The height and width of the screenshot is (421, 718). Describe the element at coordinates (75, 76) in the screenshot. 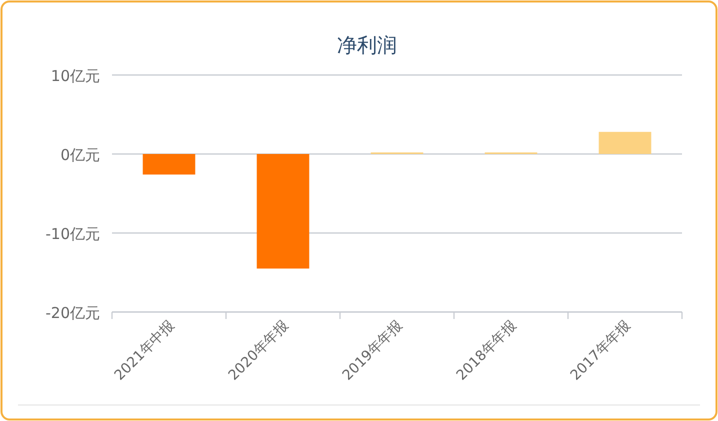

I see `y-tick-label: 10亿元` at that location.